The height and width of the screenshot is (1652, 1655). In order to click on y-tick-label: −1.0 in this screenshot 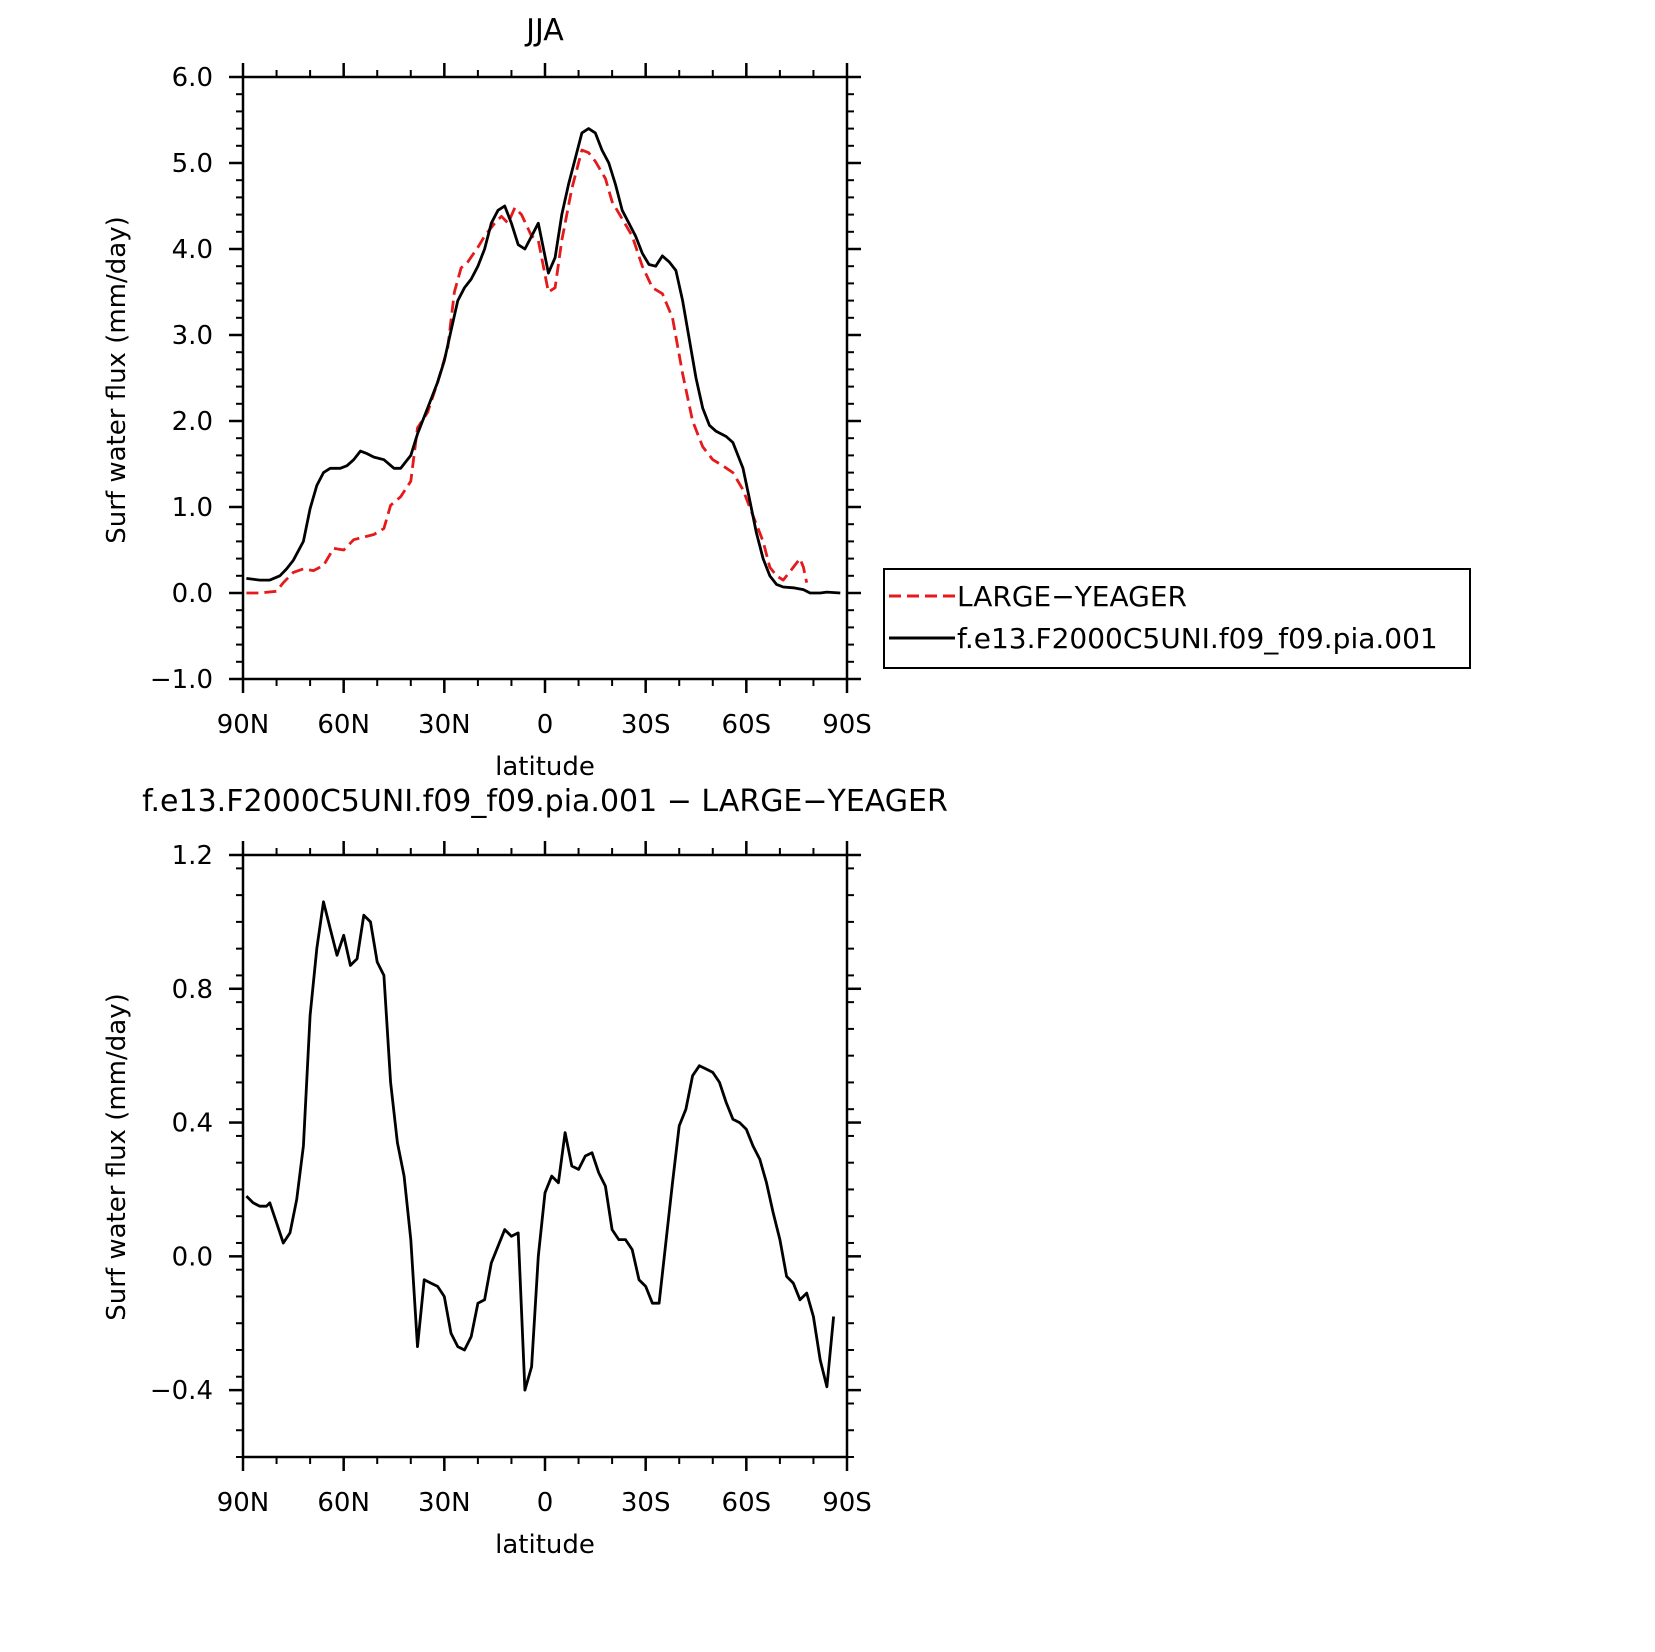, I will do `click(181, 680)`.